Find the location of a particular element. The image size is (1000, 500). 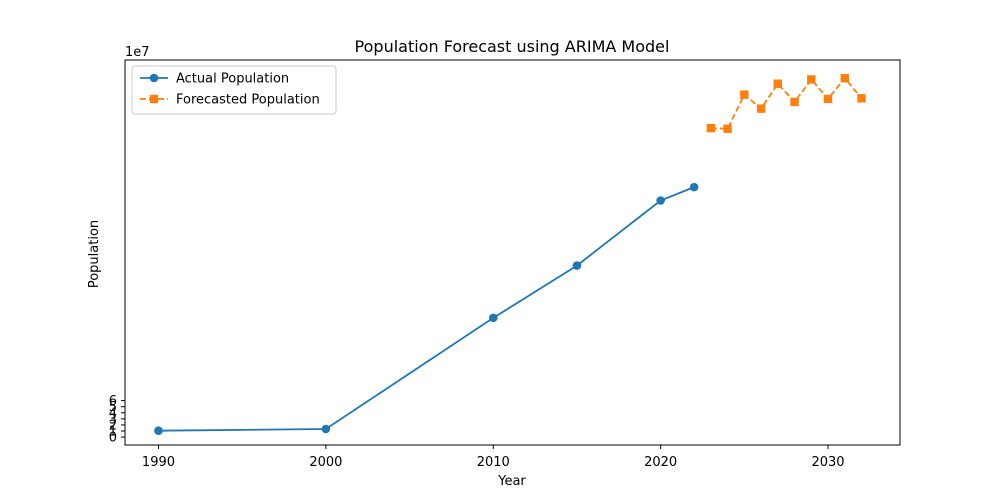

chart-title: Population Forecast using ARIMA Model is located at coordinates (512, 46).